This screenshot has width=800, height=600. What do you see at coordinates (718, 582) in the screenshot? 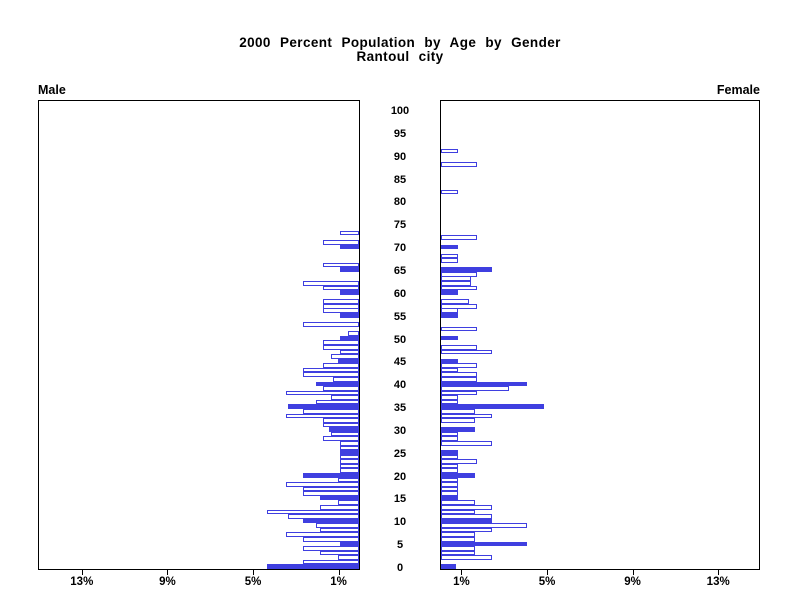
I see `axis-tick-label-13%: 13%` at bounding box center [718, 582].